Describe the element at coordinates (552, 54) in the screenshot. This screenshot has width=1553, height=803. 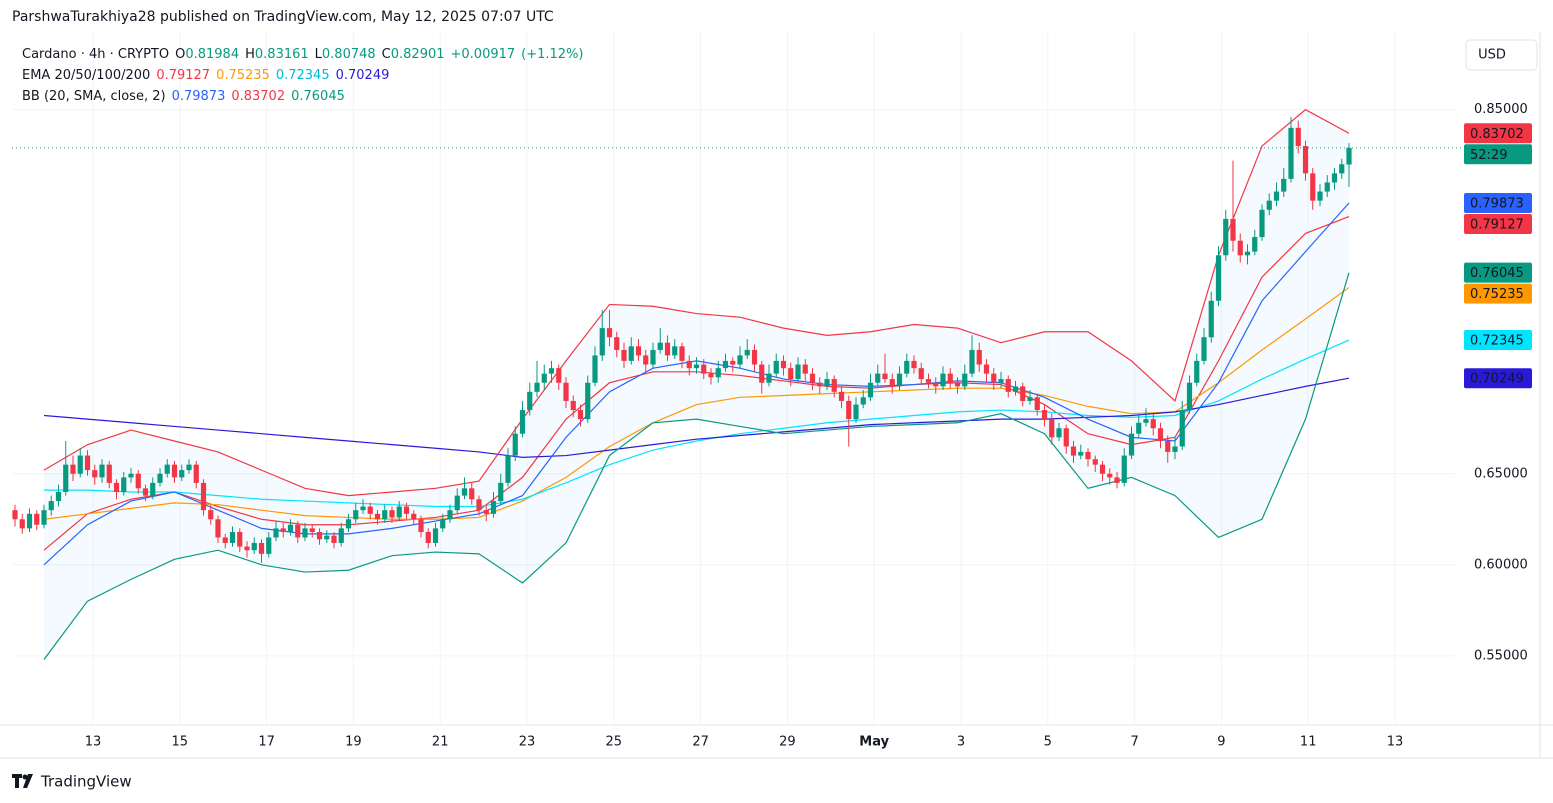
I see `change-percent: (+1.12%)` at that location.